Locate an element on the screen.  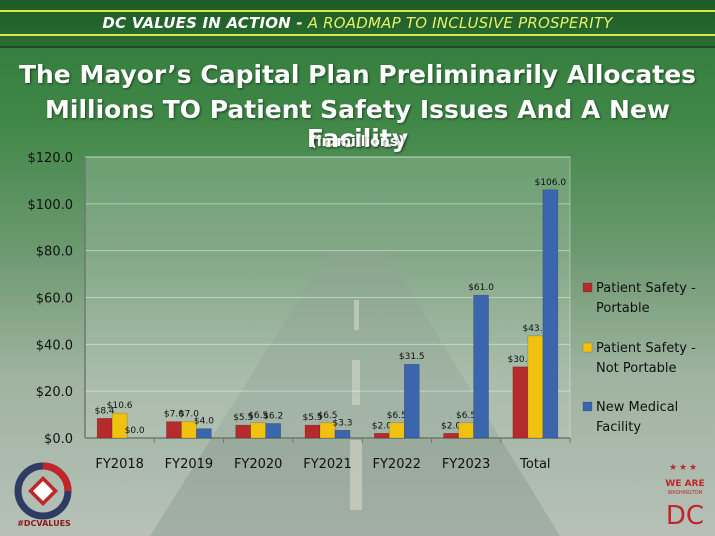
data-label: $6.2 is located at coordinates (273, 416).